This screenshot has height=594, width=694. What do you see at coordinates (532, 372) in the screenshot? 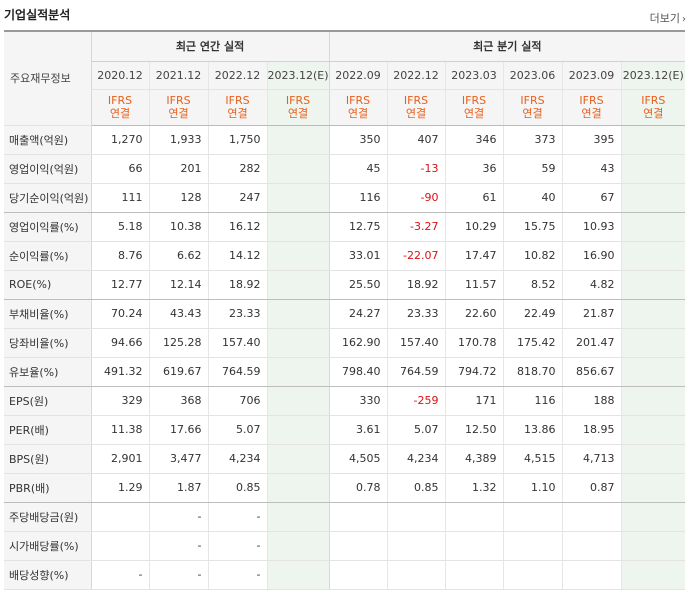
I see `table-cell: 818.70` at bounding box center [532, 372].